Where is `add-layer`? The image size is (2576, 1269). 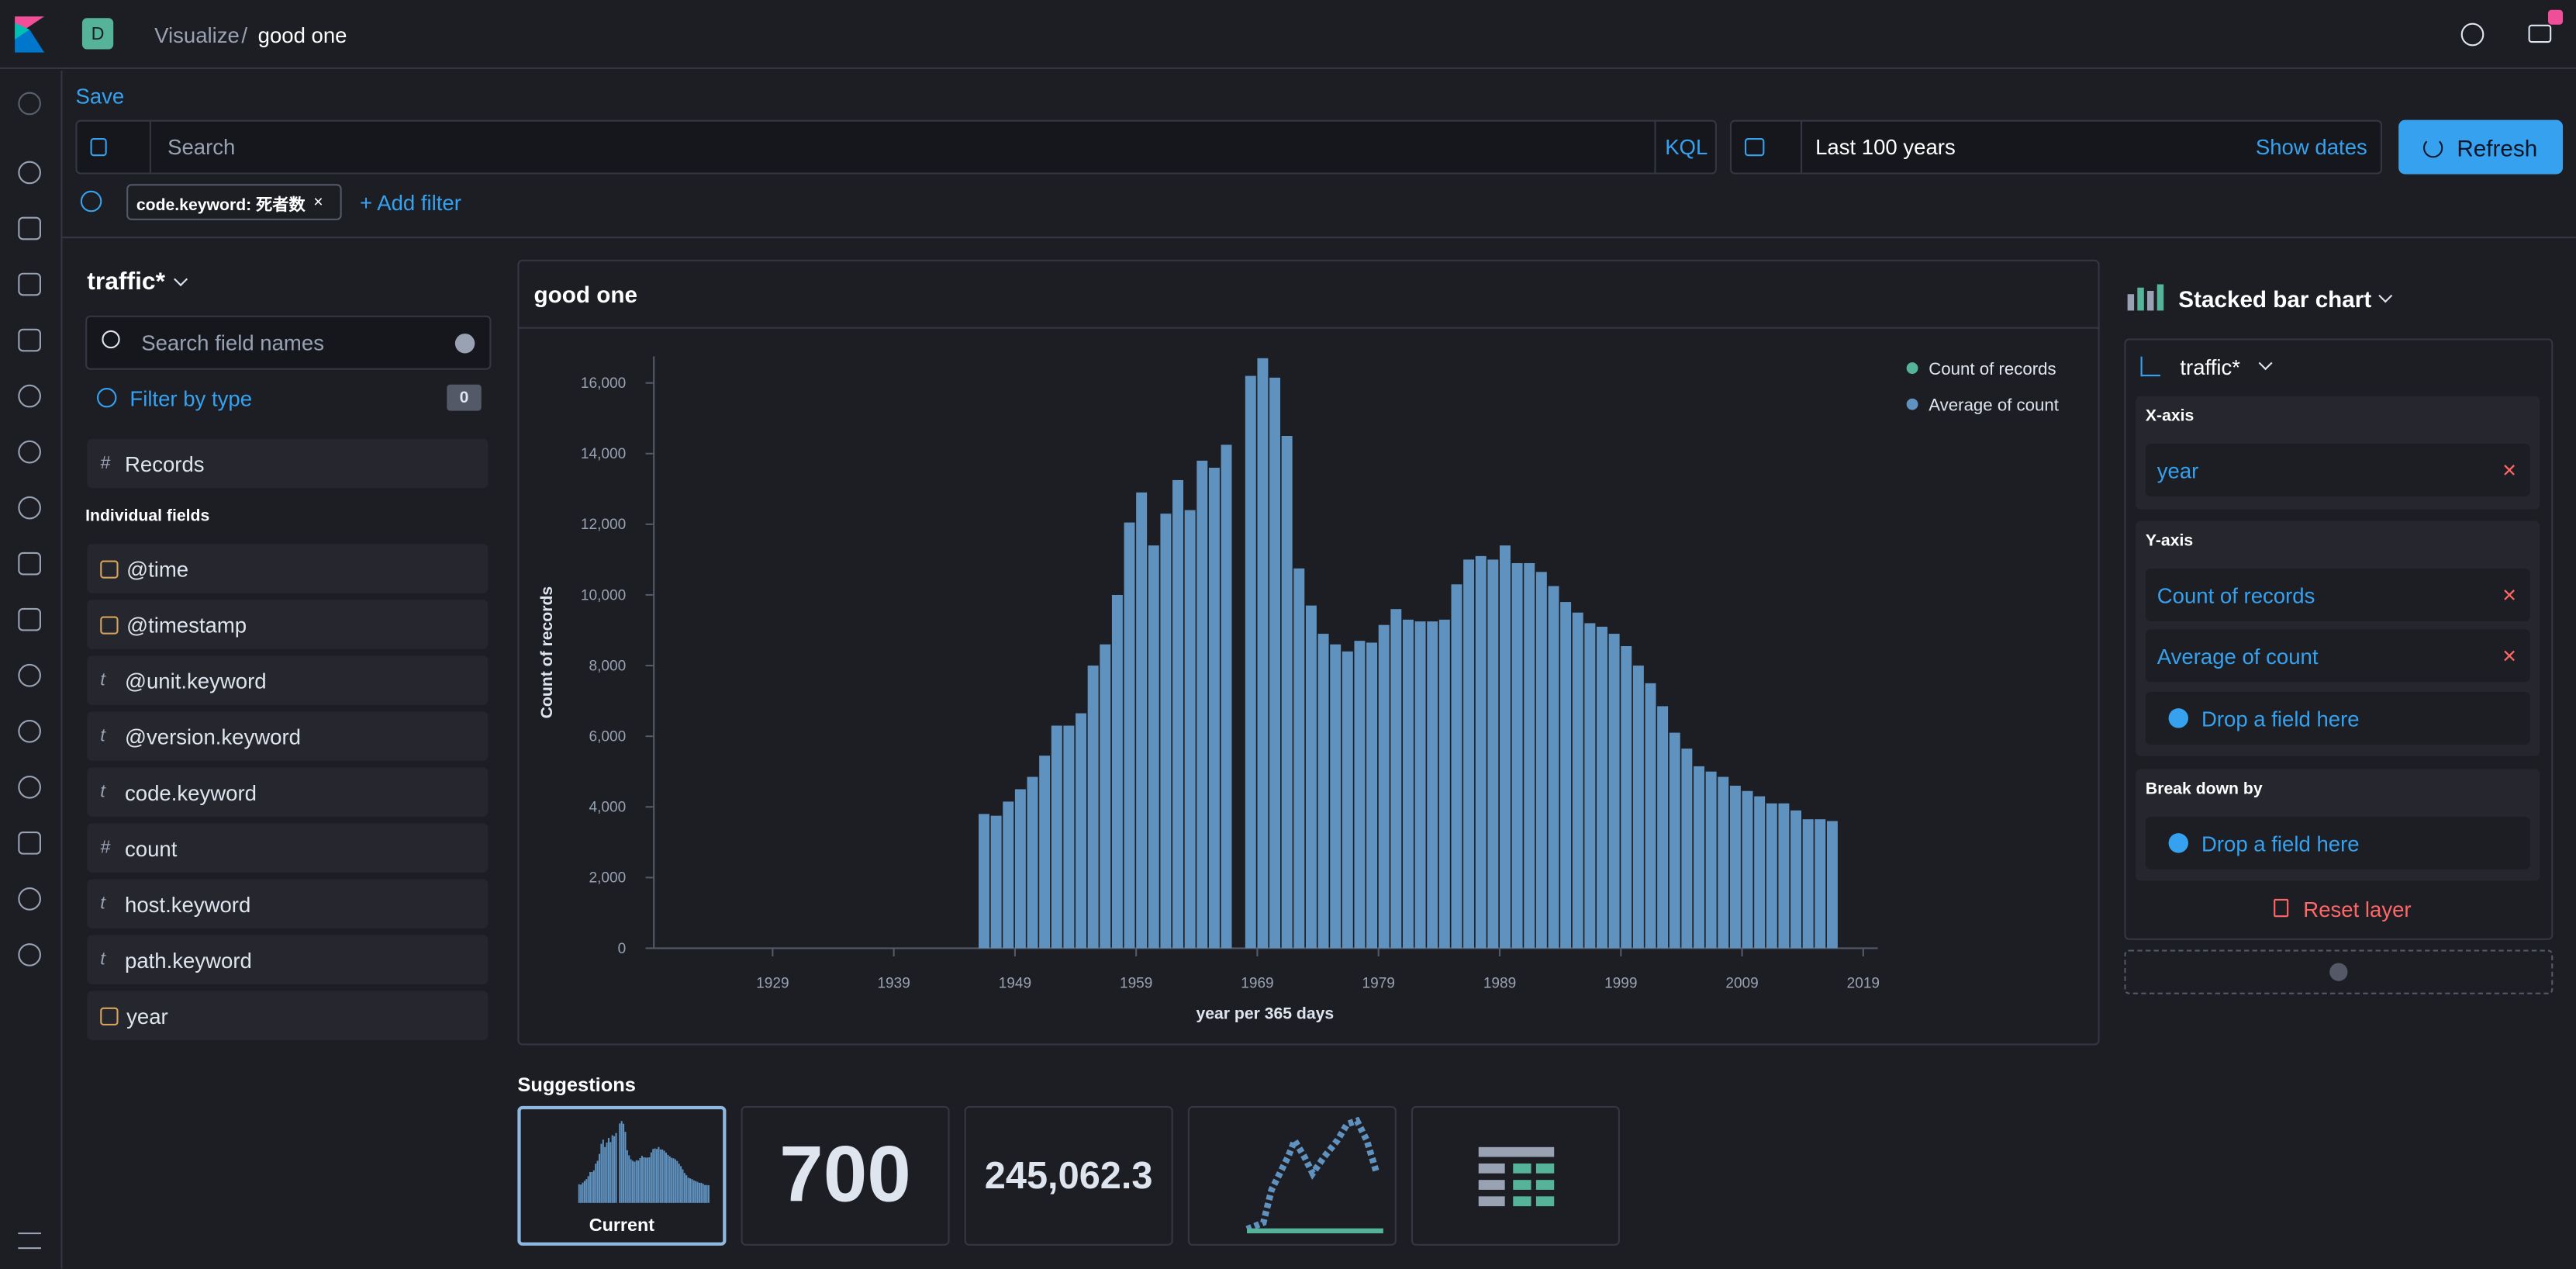 add-layer is located at coordinates (2339, 972).